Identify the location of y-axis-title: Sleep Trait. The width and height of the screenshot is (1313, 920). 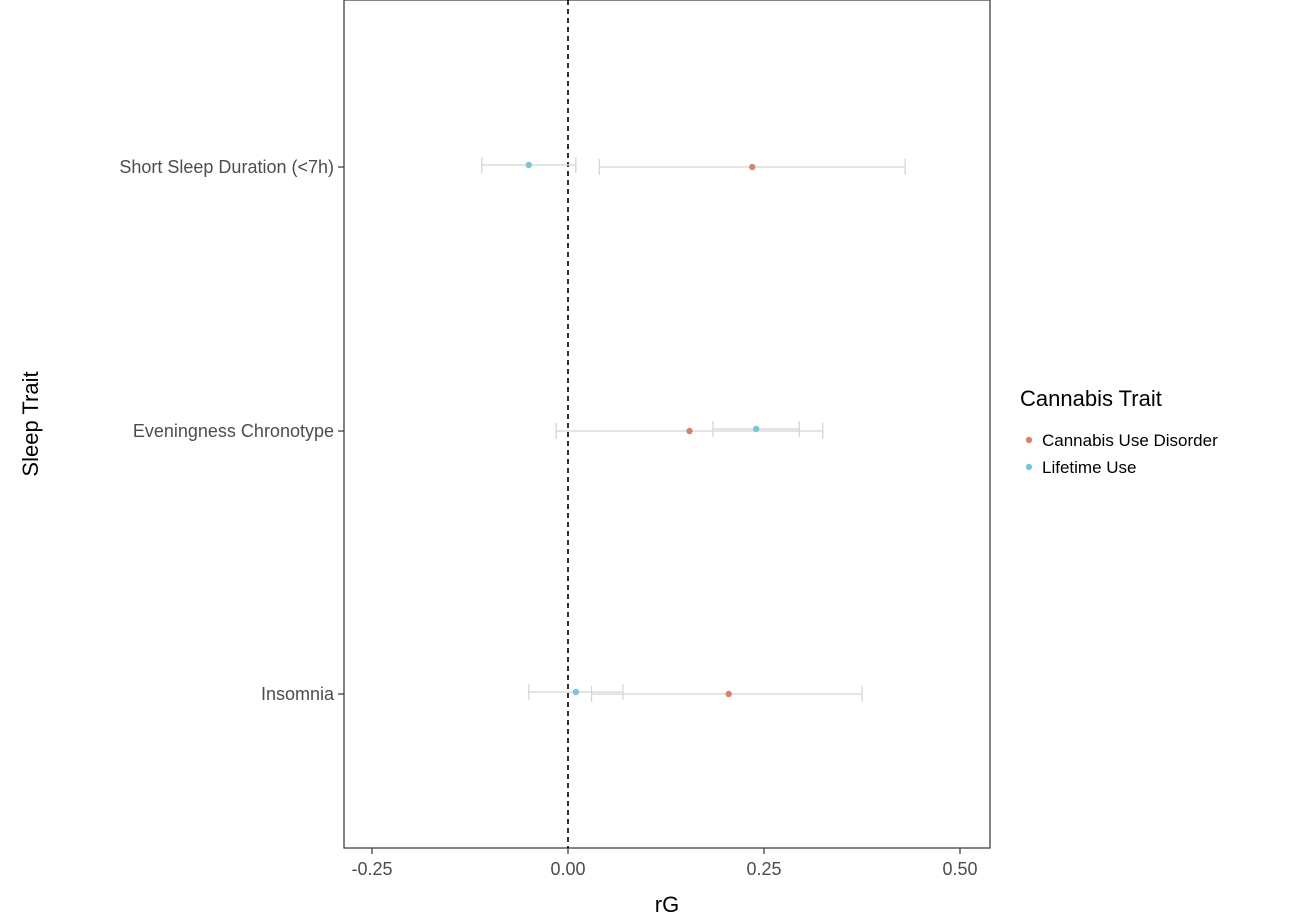
(30, 423).